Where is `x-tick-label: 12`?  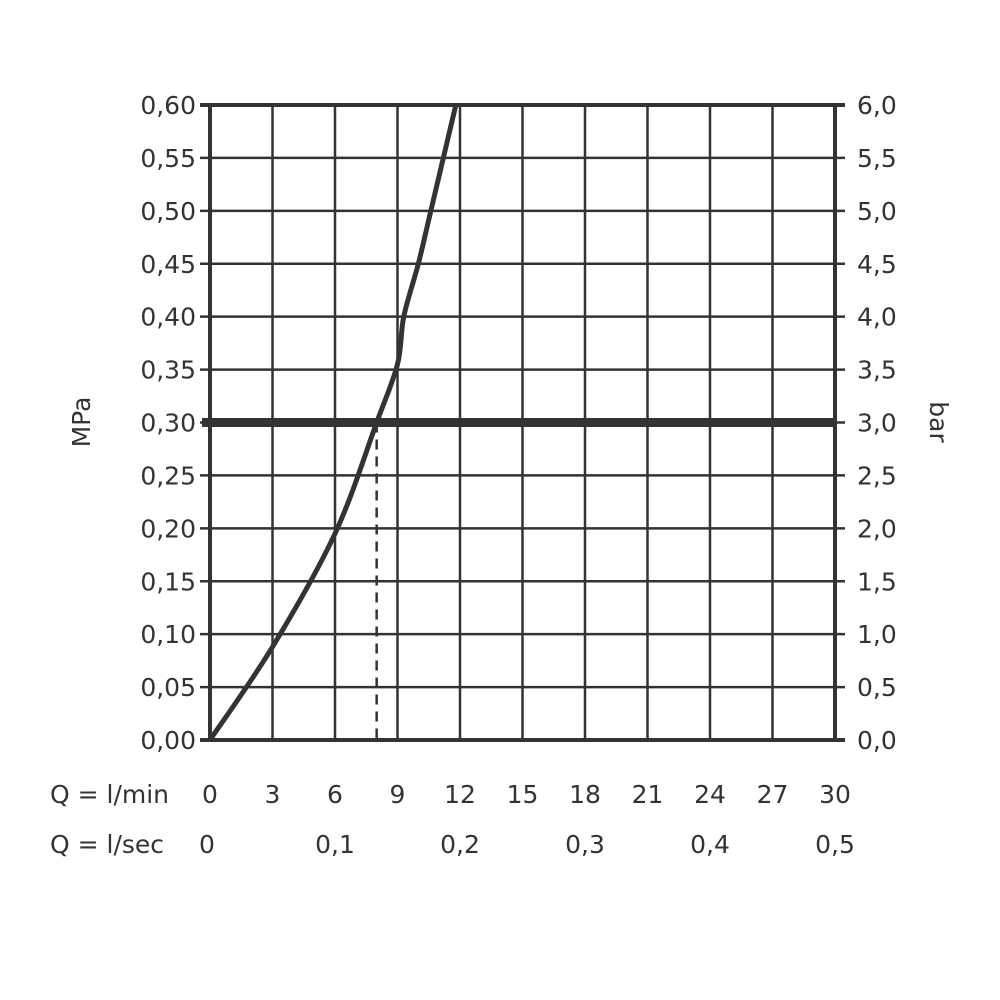 x-tick-label: 12 is located at coordinates (460, 794).